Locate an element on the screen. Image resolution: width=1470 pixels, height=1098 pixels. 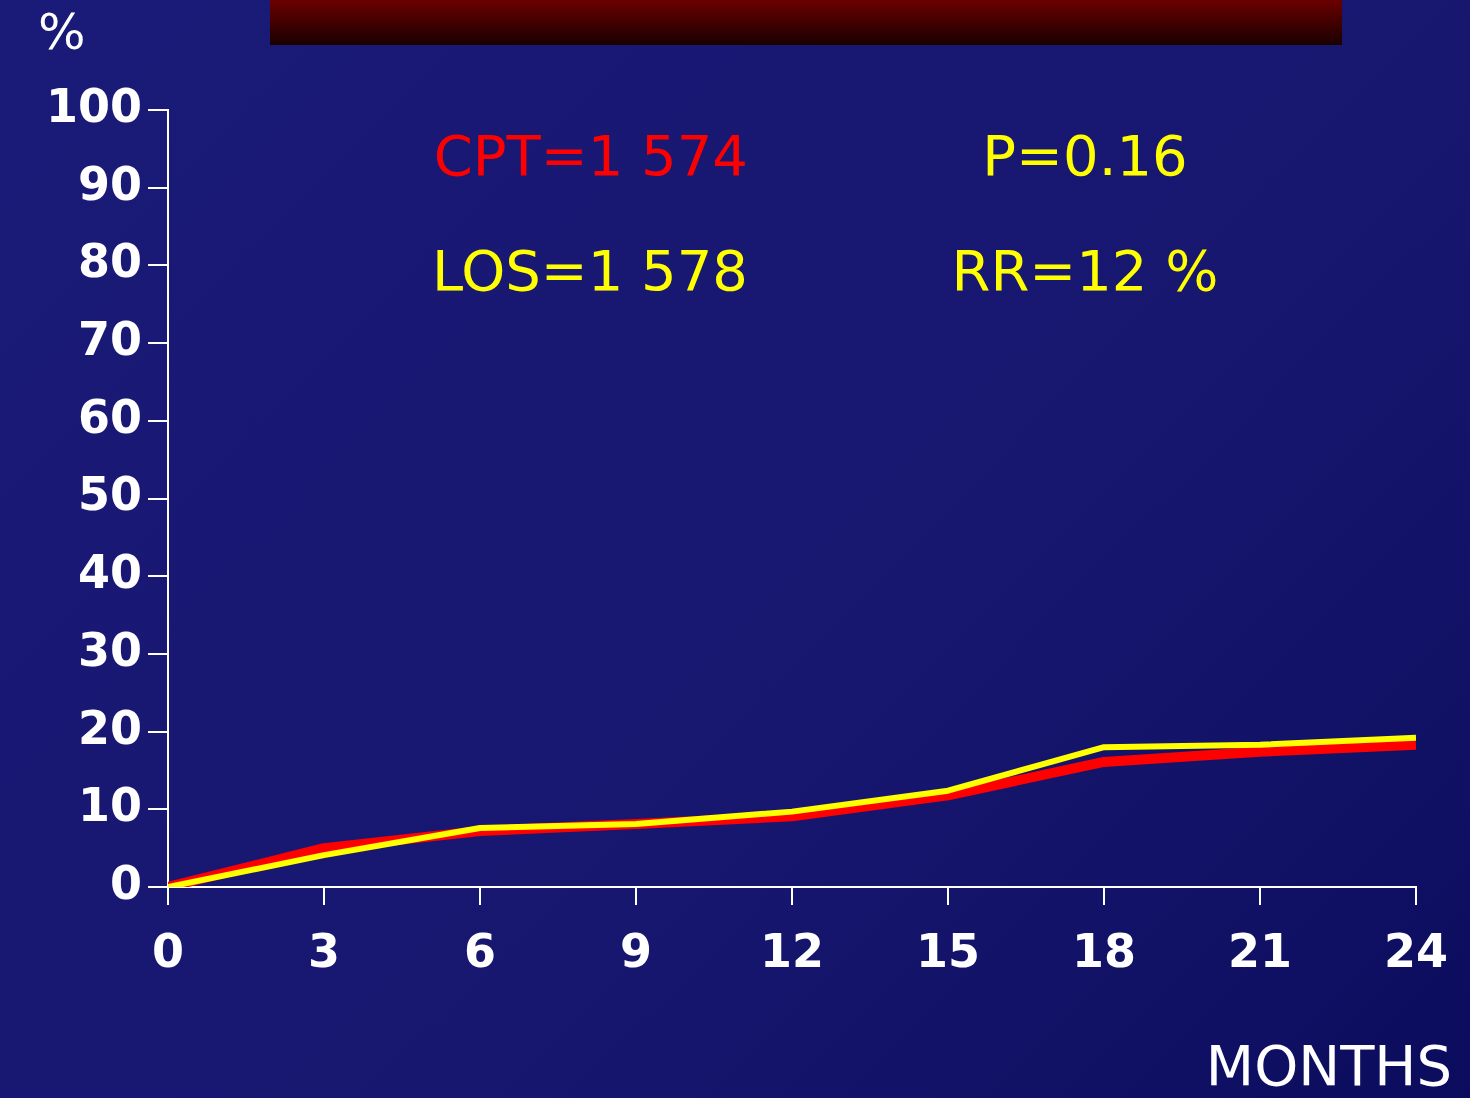
x-tick-label: 21 is located at coordinates (1259, 950).